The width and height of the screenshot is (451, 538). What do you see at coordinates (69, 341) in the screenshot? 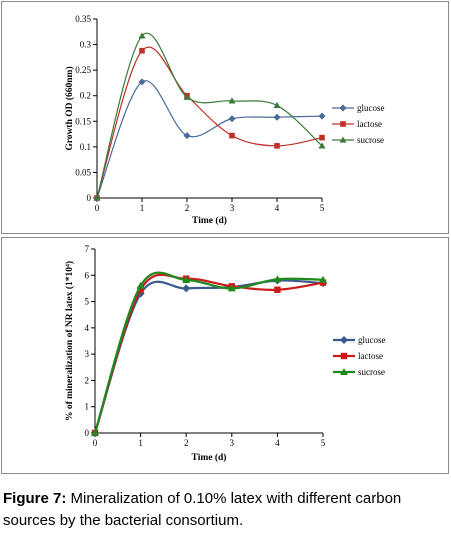
I see `y-axis-label: % of mineralization of NR latex (1*10⁴)` at bounding box center [69, 341].